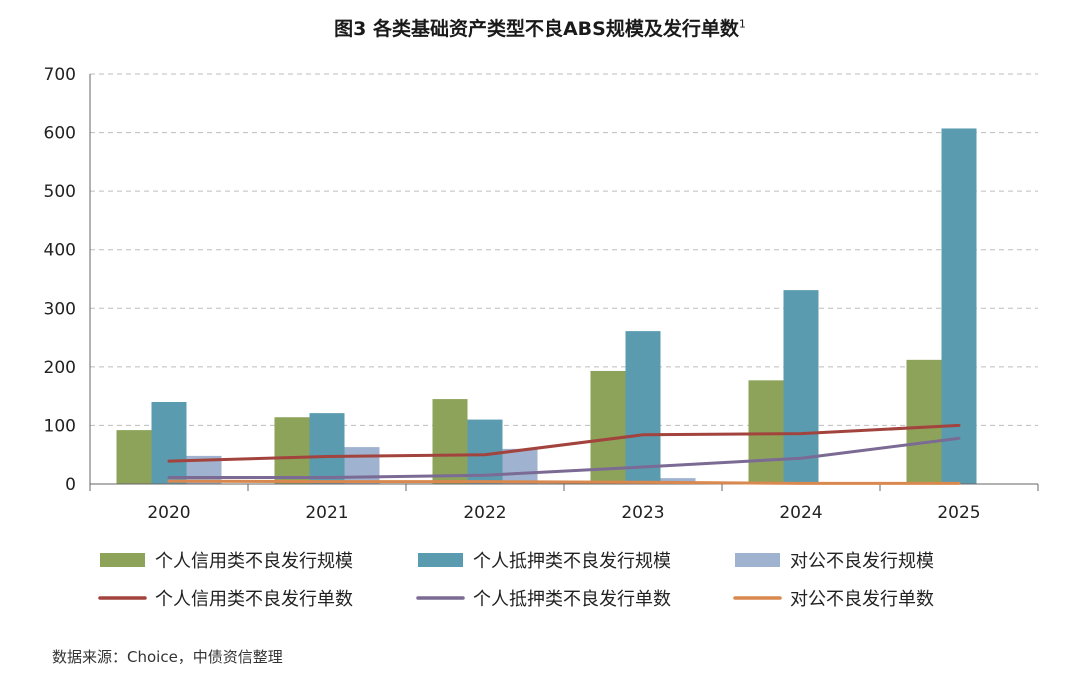  I want to click on lines, so click(564, 454).